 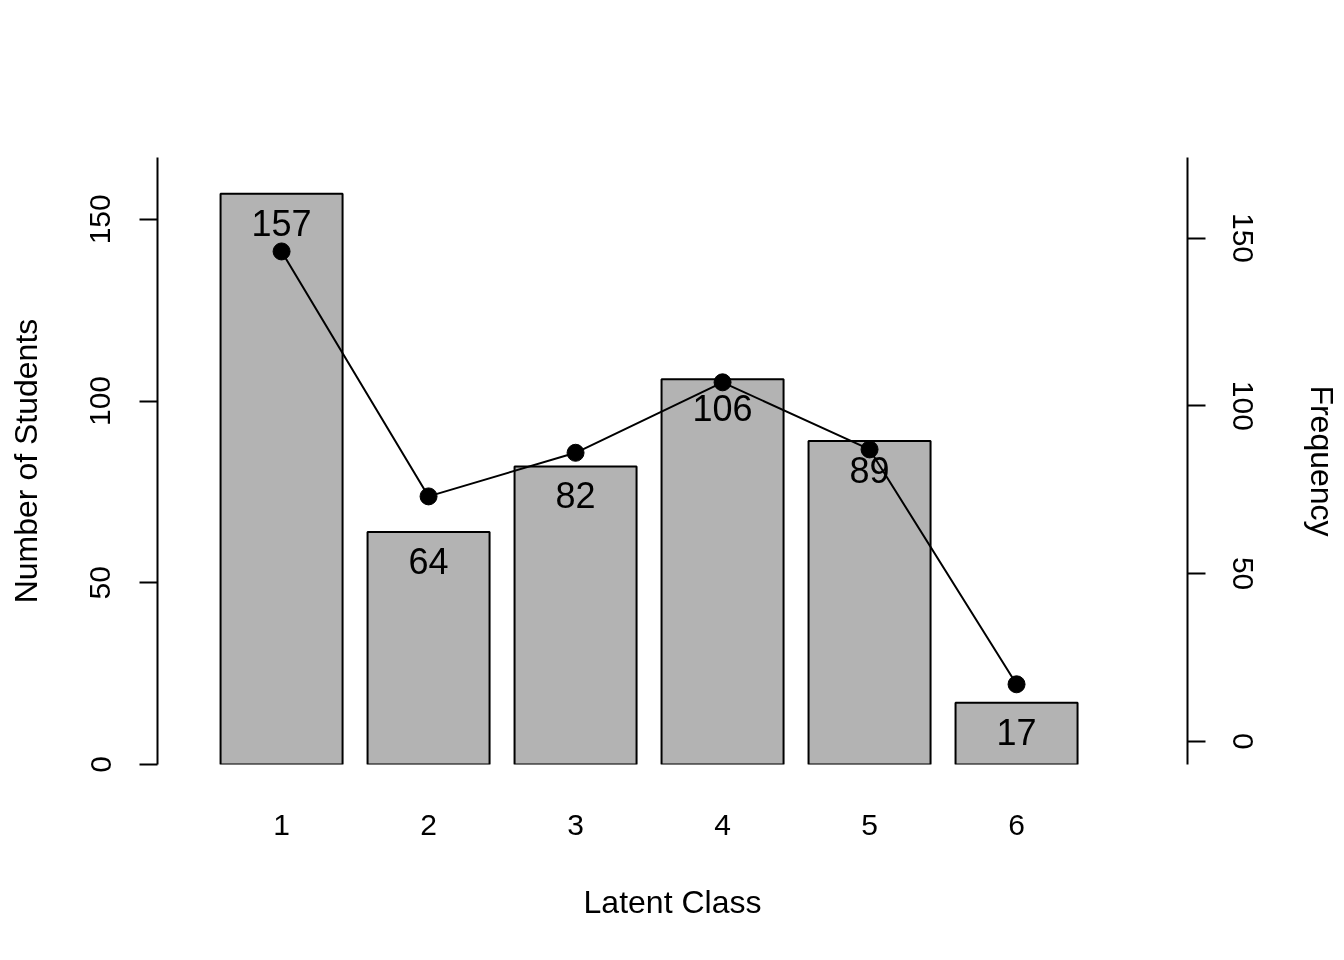 I want to click on y2-tick-label: 50, so click(x=1243, y=573).